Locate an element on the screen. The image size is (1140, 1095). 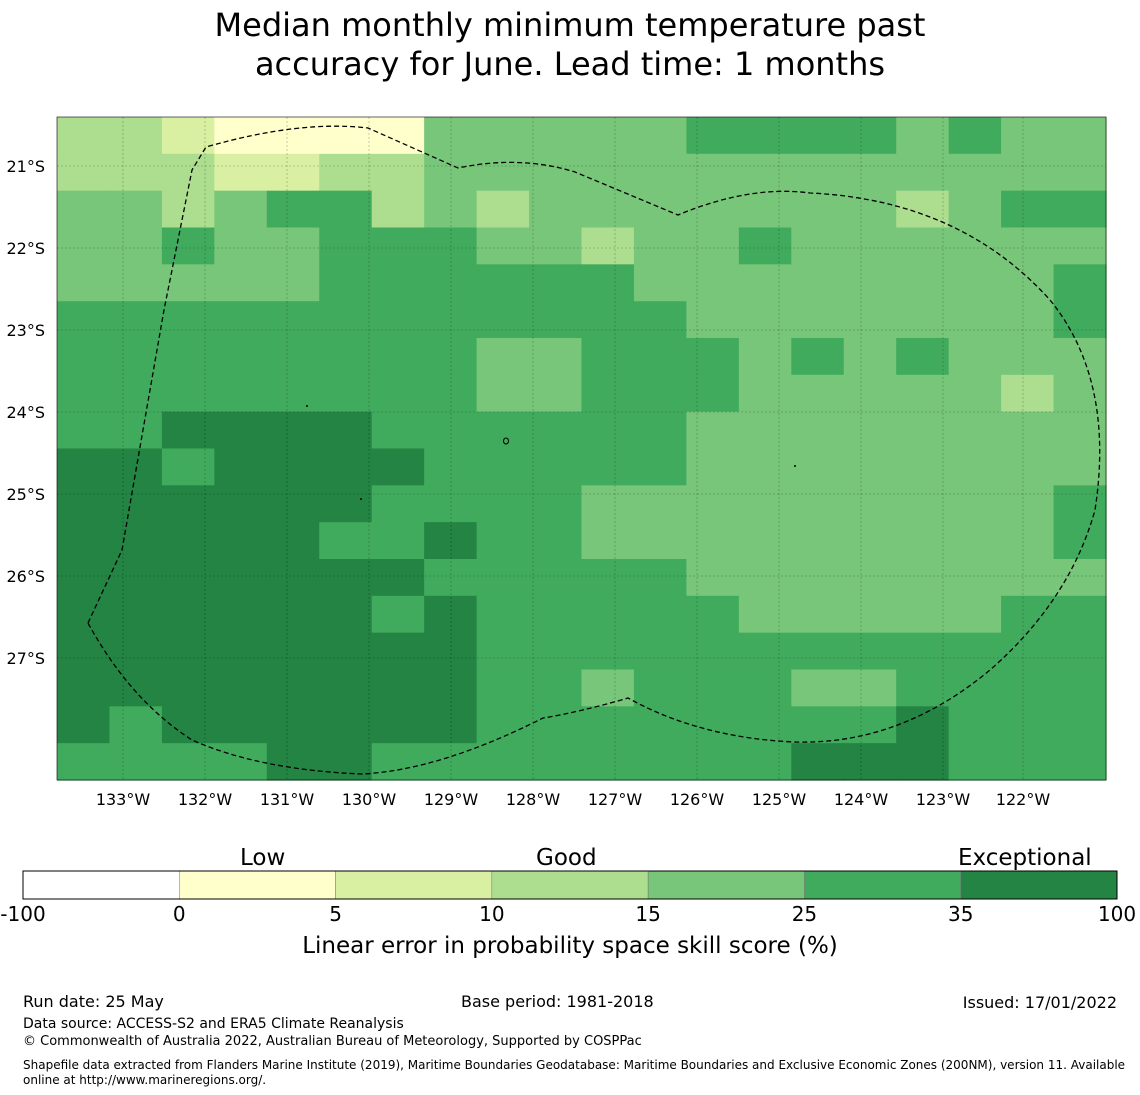
colorbar-tick-label: 100 is located at coordinates (1117, 914).